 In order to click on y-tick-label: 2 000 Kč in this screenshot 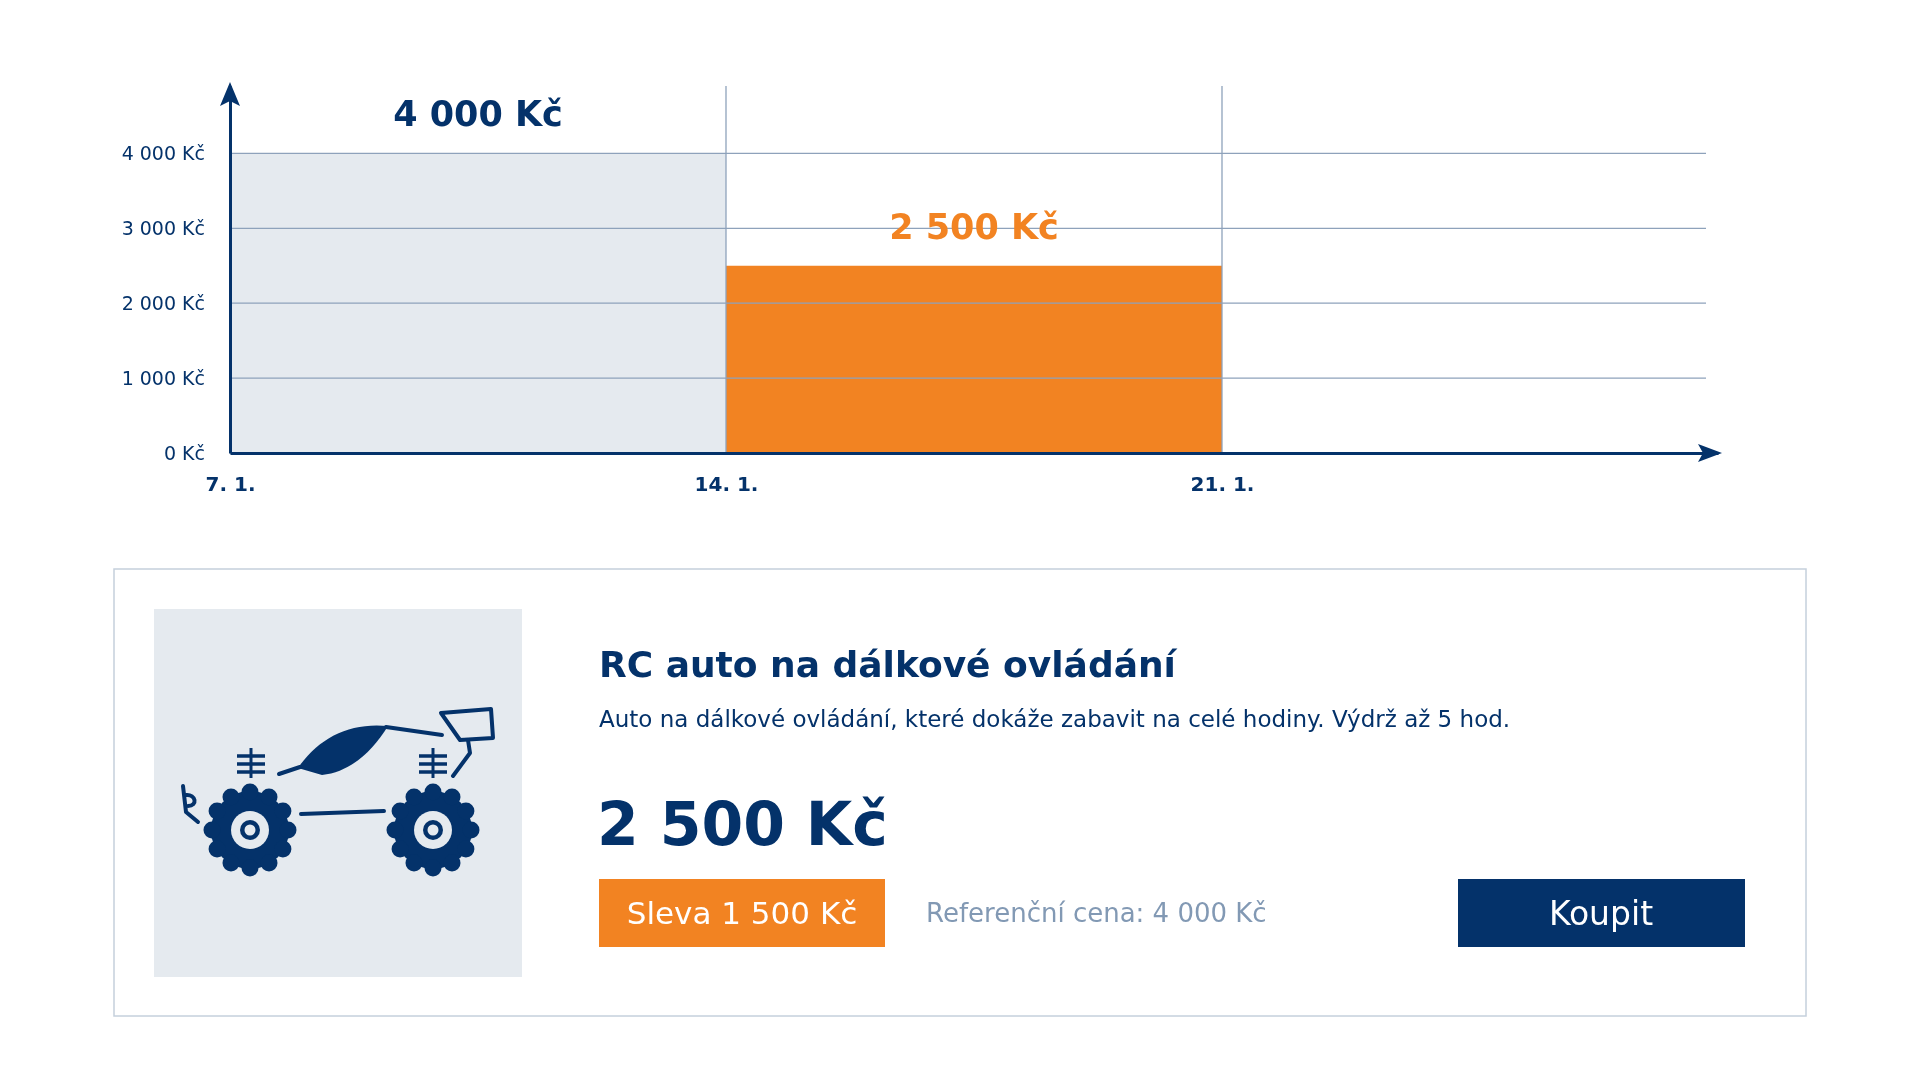, I will do `click(163, 302)`.